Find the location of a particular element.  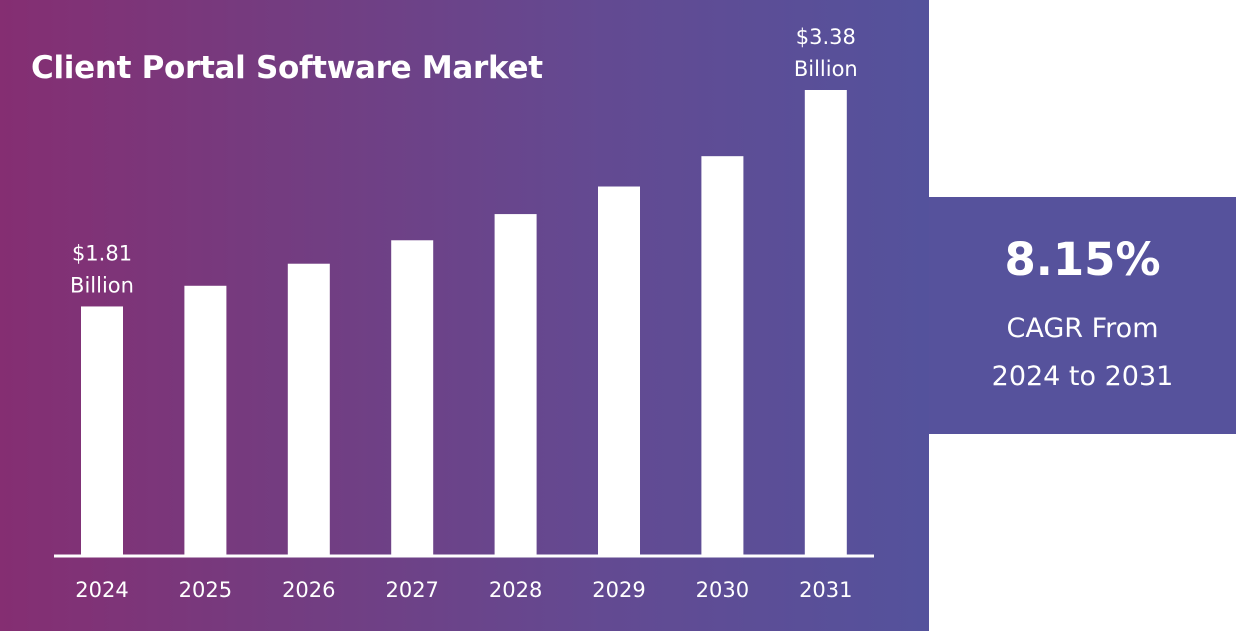

data-label-2024-line2: Billion is located at coordinates (102, 285).